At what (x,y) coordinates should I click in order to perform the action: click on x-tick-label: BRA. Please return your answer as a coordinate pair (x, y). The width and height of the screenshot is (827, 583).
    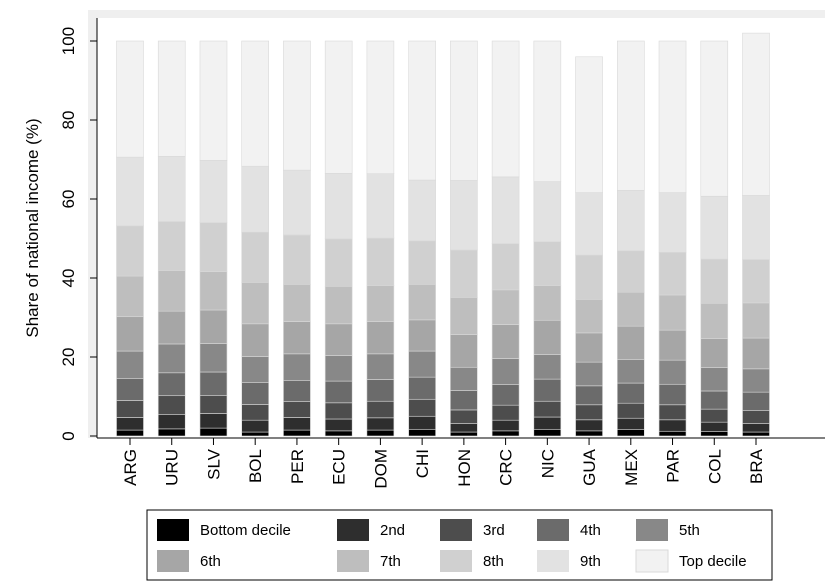
    Looking at the image, I should click on (756, 466).